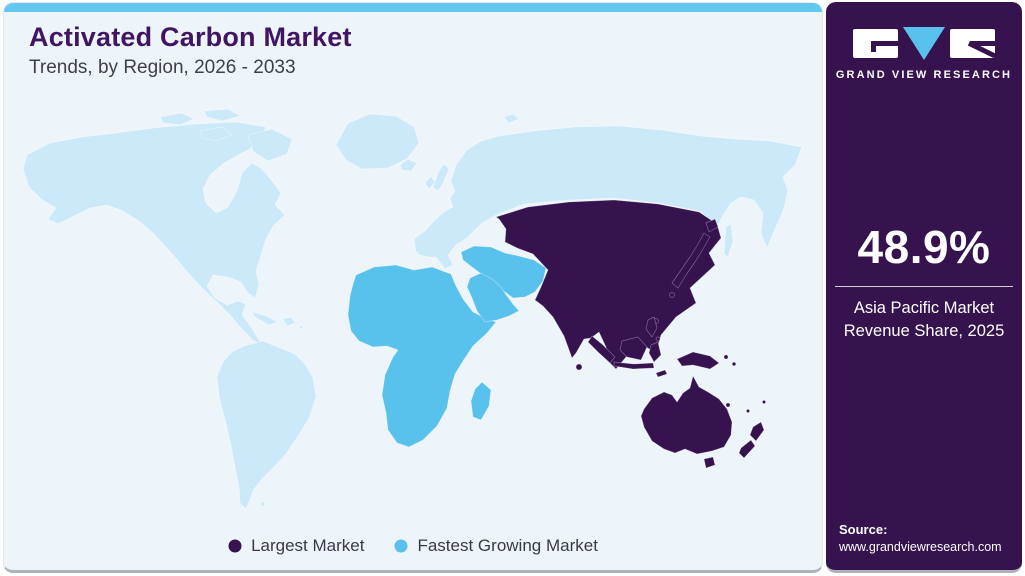  Describe the element at coordinates (289, 321) in the screenshot. I see `region-hispaniola` at that location.